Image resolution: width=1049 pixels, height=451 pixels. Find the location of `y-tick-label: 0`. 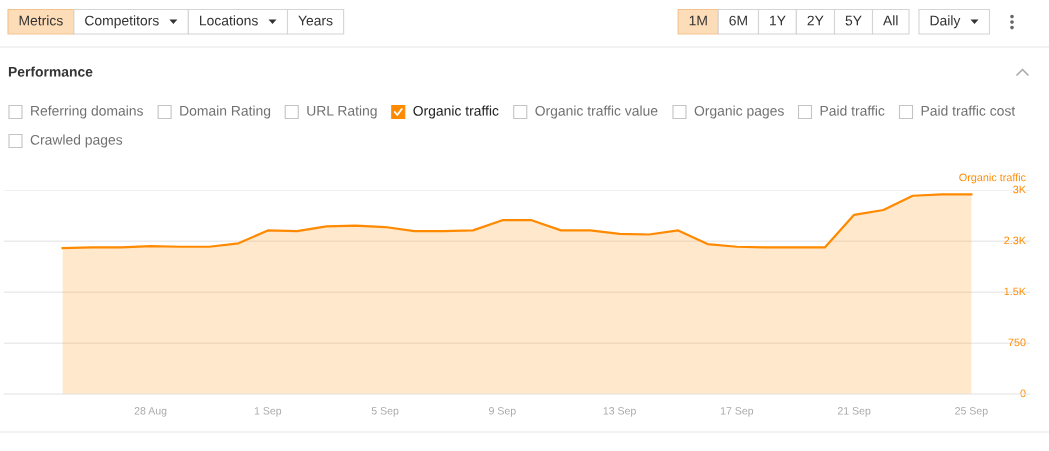

y-tick-label: 0 is located at coordinates (1023, 393).